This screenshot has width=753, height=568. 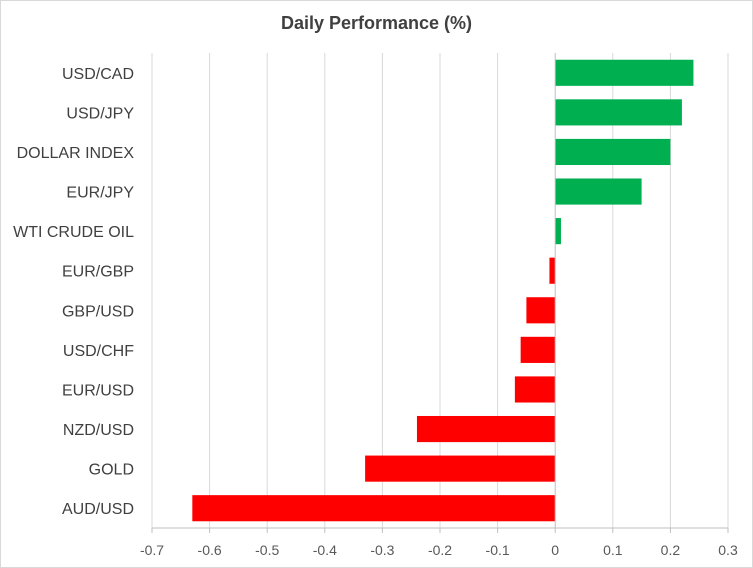 What do you see at coordinates (613, 550) in the screenshot?
I see `x-tick-label: 0.1` at bounding box center [613, 550].